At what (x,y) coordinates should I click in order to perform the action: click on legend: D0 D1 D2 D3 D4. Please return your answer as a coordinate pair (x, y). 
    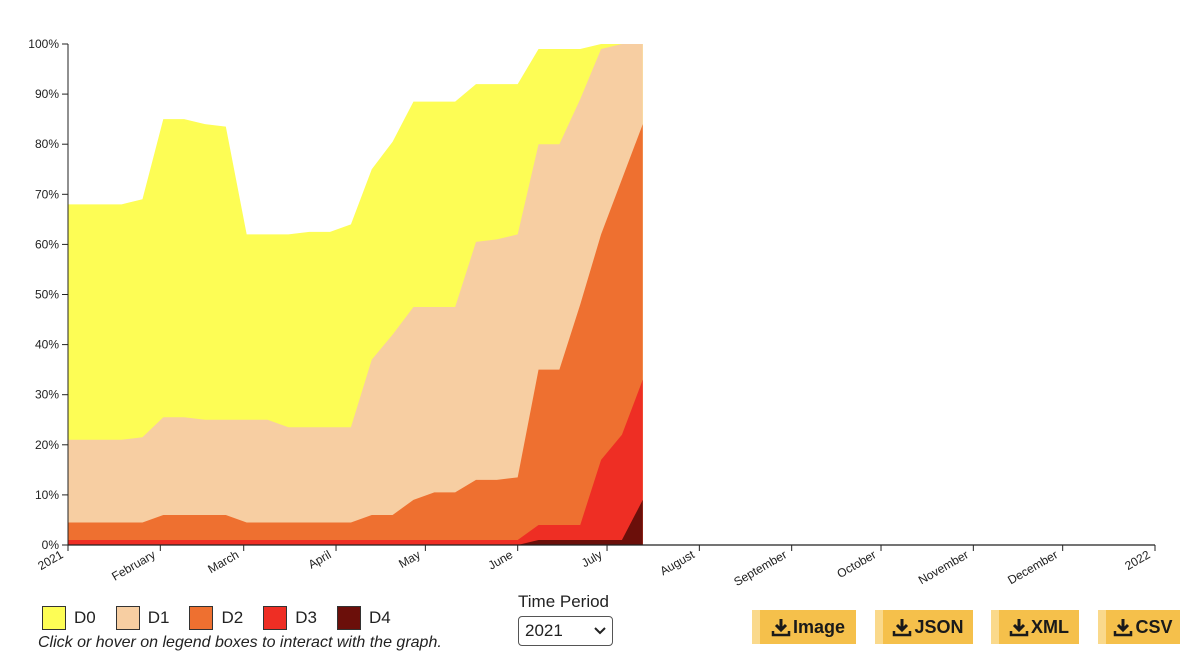
    Looking at the image, I should click on (226, 618).